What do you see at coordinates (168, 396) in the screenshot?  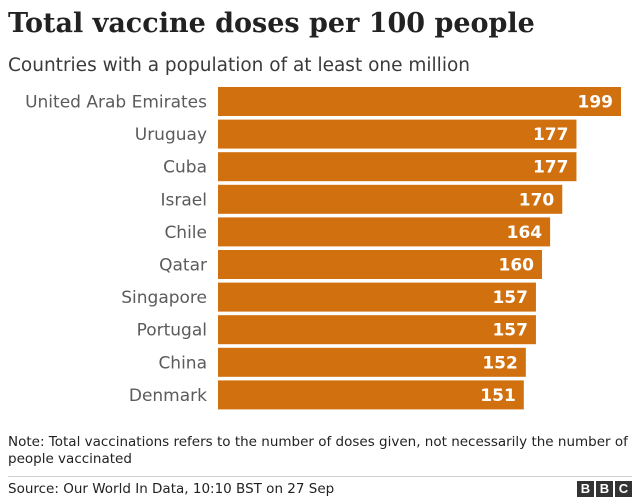 I see `category-label: Denmark` at bounding box center [168, 396].